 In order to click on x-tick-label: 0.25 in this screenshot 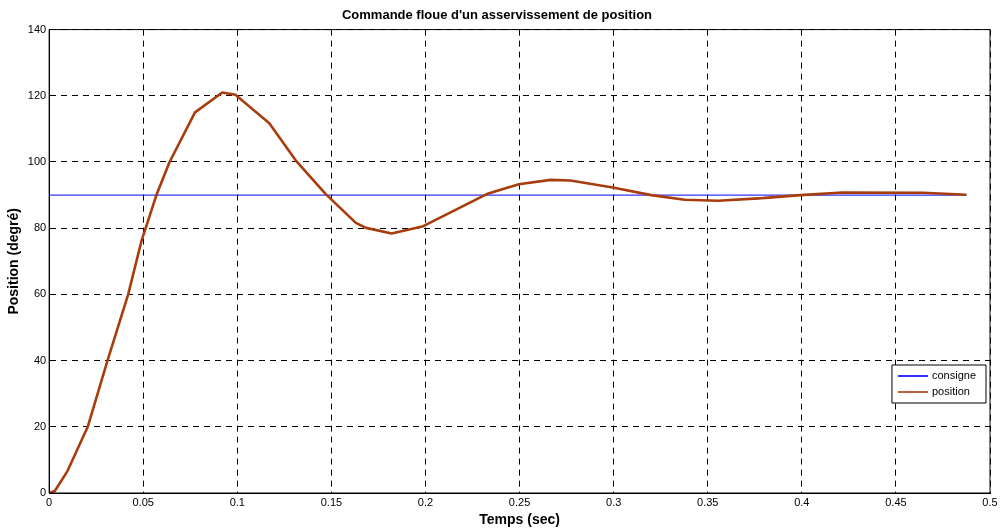, I will do `click(519, 501)`.